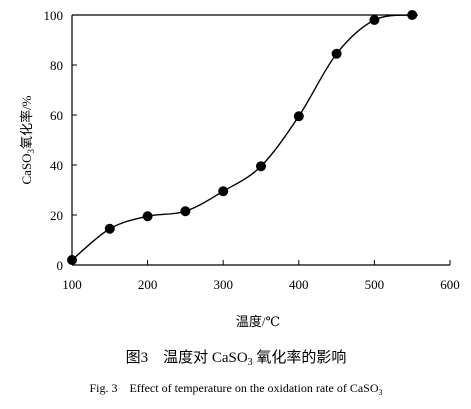 The image size is (471, 409). What do you see at coordinates (60, 140) in the screenshot?
I see `y-ticks: 0 20 40 60 80 100` at bounding box center [60, 140].